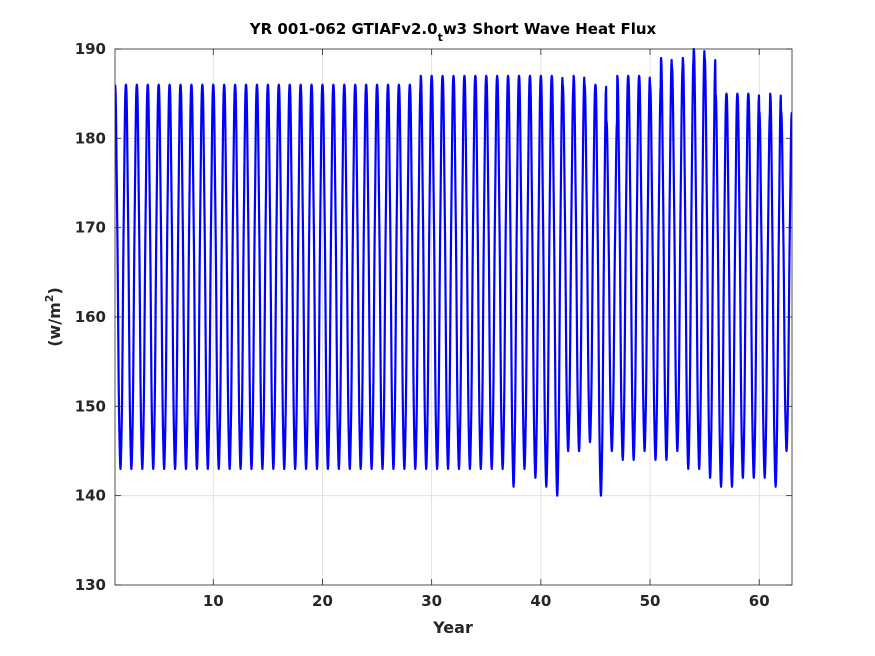 This screenshot has width=875, height=656. Describe the element at coordinates (54, 324) in the screenshot. I see `y-axis-label-main: (w/m` at that location.